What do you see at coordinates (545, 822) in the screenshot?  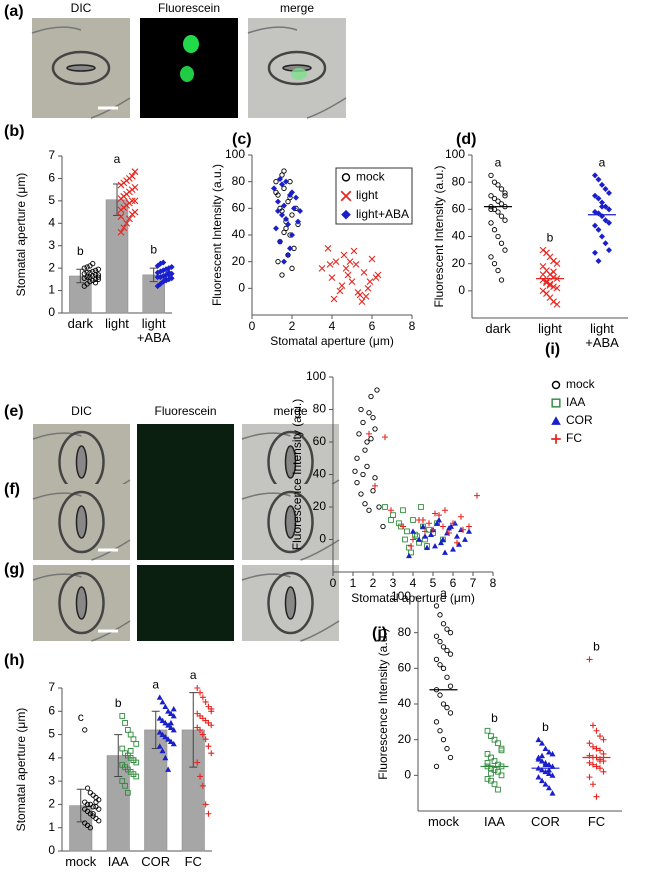 I see `x-tick-label-box: COR` at bounding box center [545, 822].